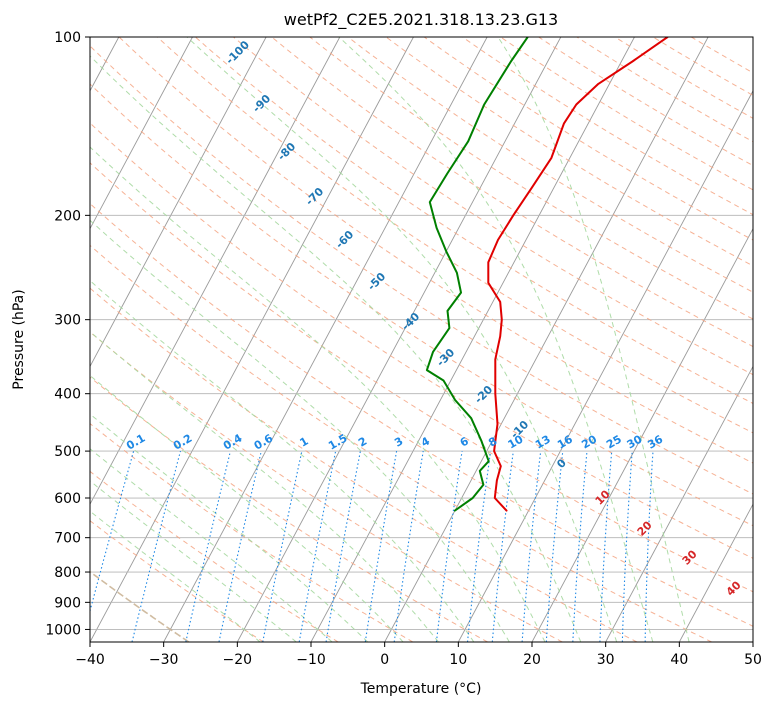 The image size is (775, 712). Describe the element at coordinates (362, 442) in the screenshot. I see `mixing-ratio-label: 2` at that location.